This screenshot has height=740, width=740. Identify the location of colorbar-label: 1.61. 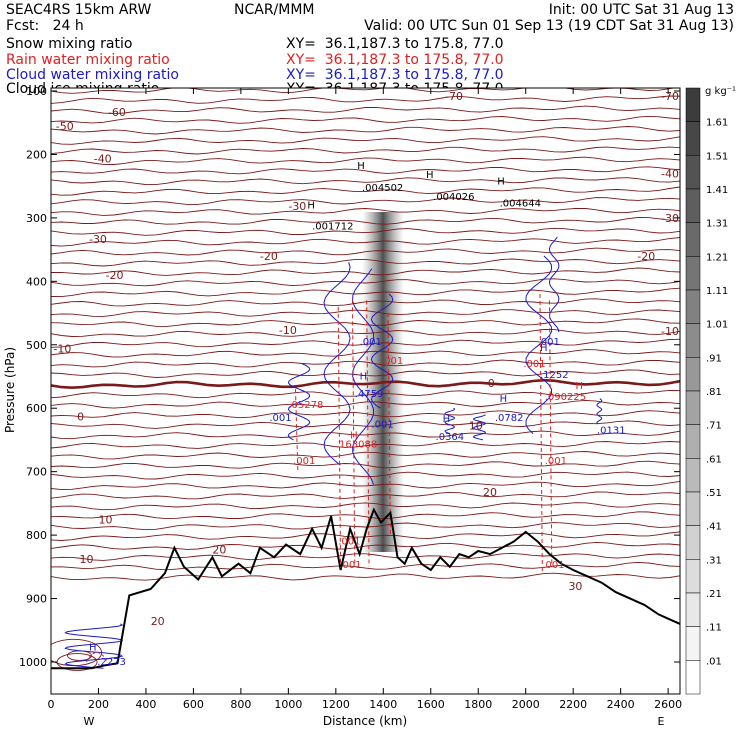
(717, 123).